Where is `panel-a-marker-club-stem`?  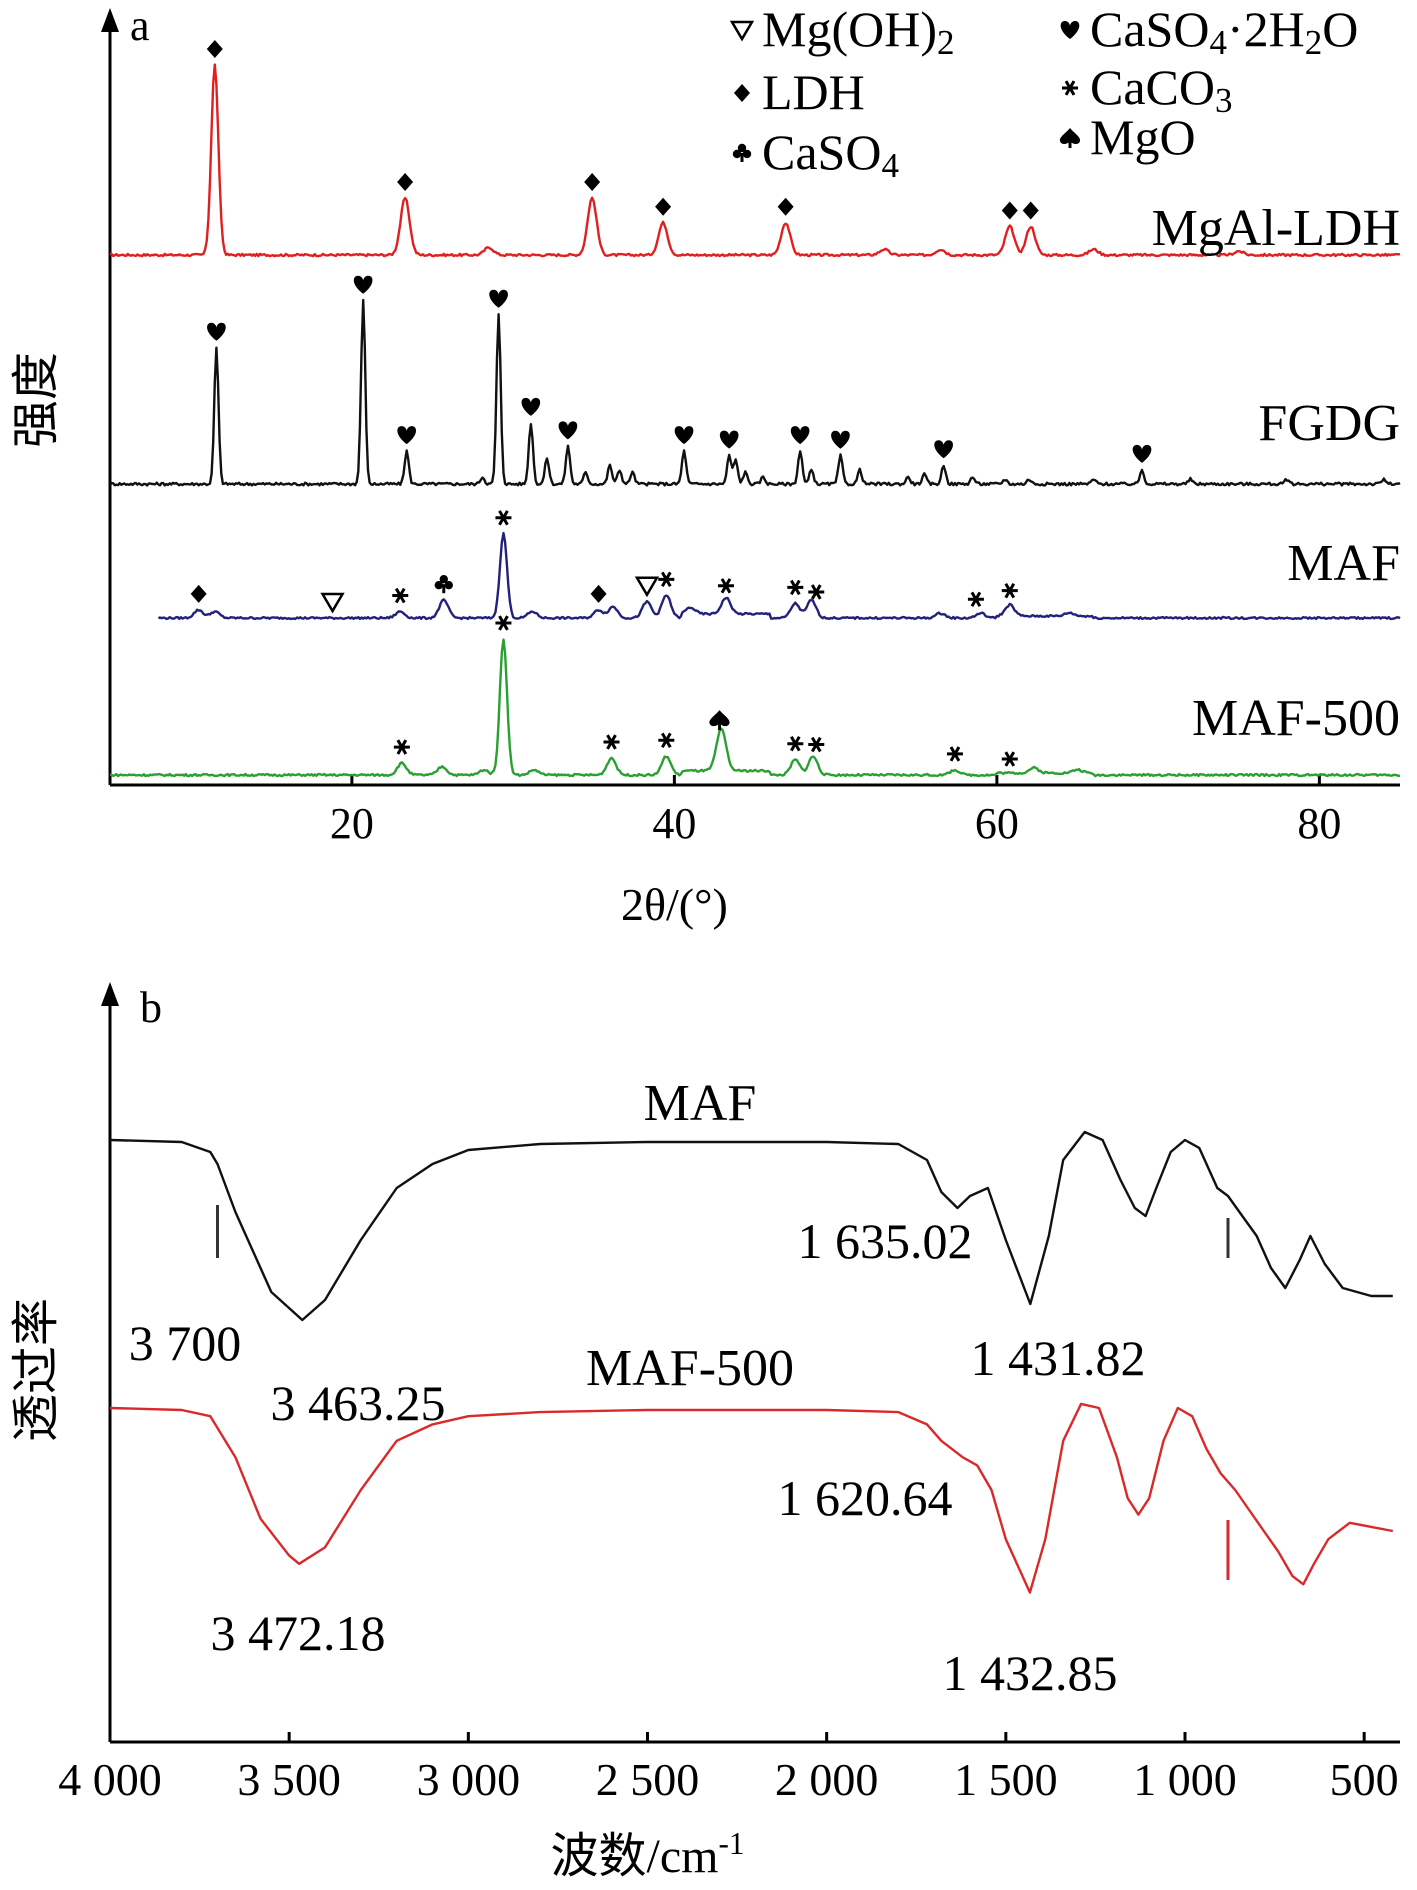 panel-a-marker-club-stem is located at coordinates (444, 589).